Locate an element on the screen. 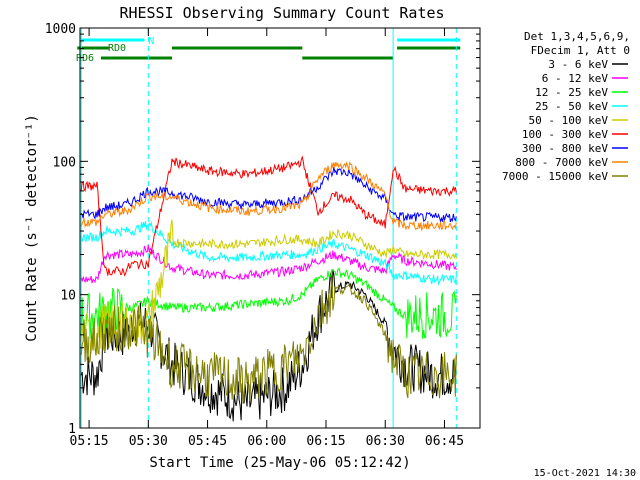 This screenshot has height=480, width=640. x-tick-label: 06:15 is located at coordinates (325, 441).